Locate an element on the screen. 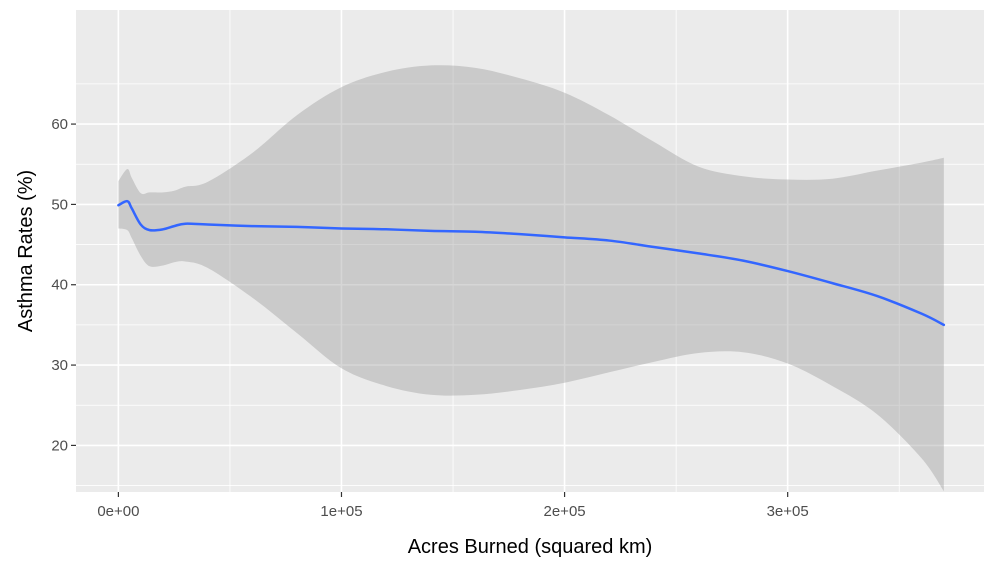 This screenshot has width=1000, height=569. x-axis-title: Acres Burned (squared km) is located at coordinates (530, 547).